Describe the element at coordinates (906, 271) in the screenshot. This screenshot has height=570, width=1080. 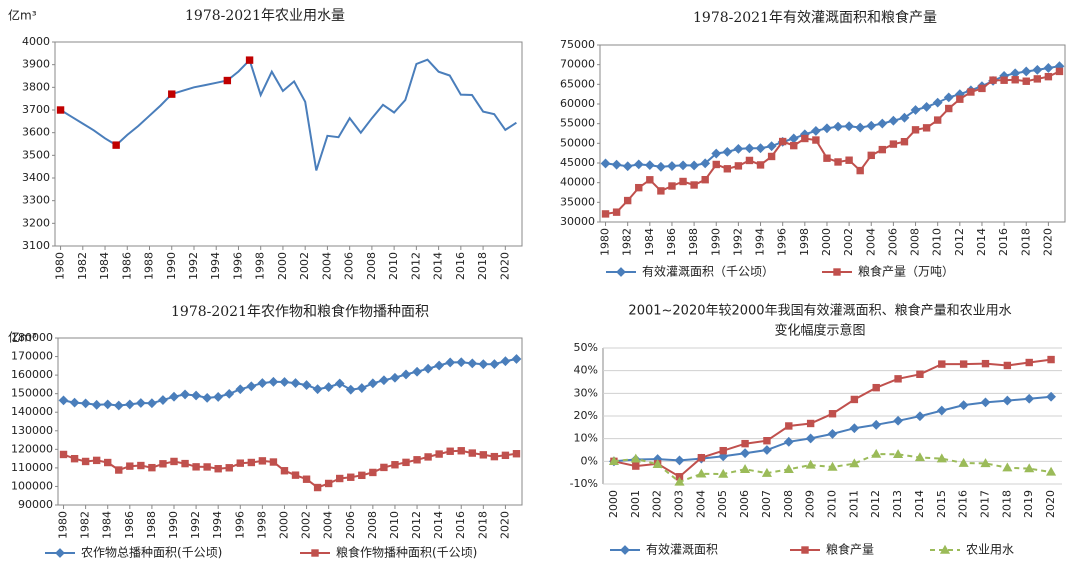
I see `legend-label: 粮食产量（万吨）` at that location.